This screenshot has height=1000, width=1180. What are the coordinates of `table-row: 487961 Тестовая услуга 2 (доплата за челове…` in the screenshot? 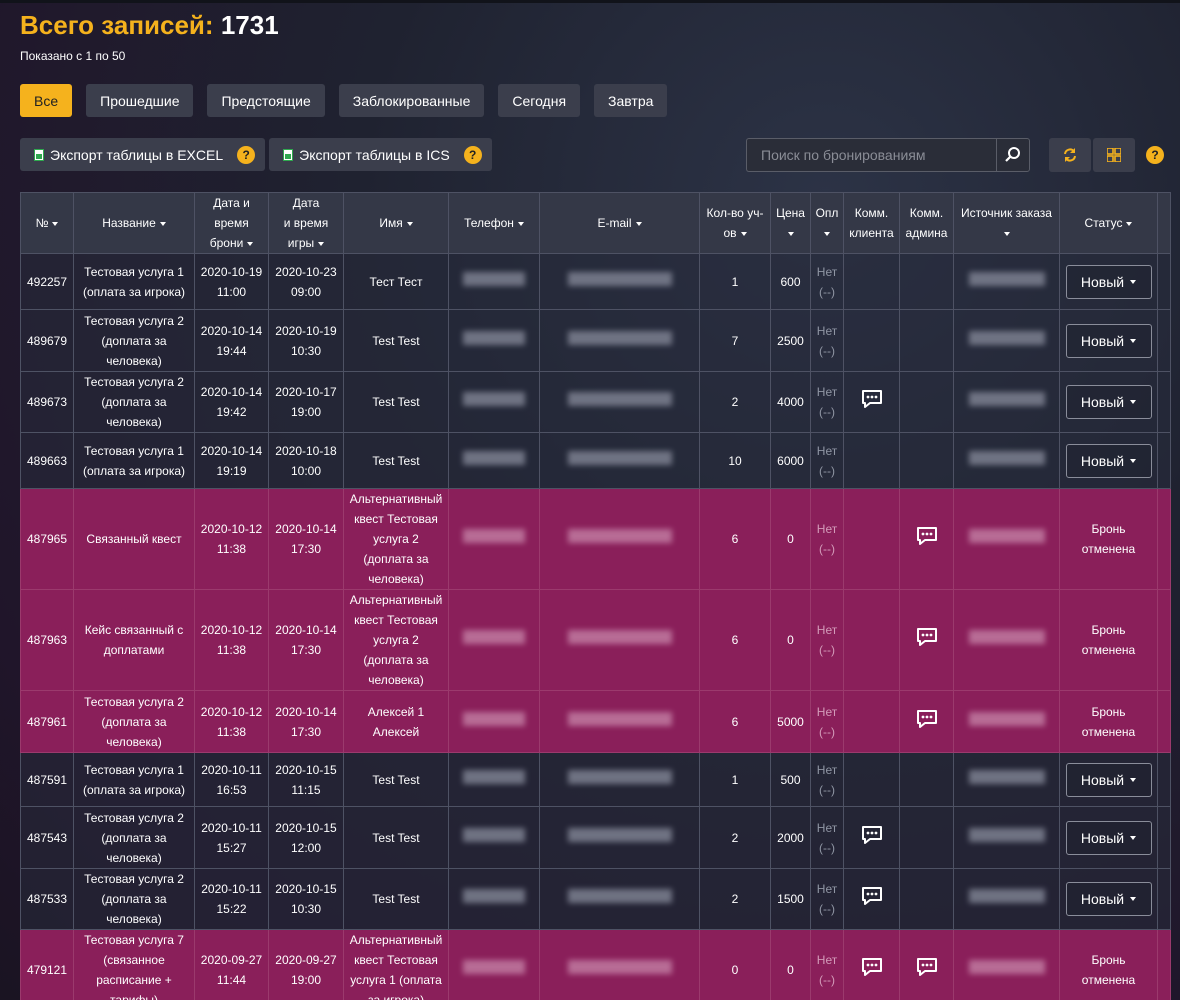 It's located at (595, 721).